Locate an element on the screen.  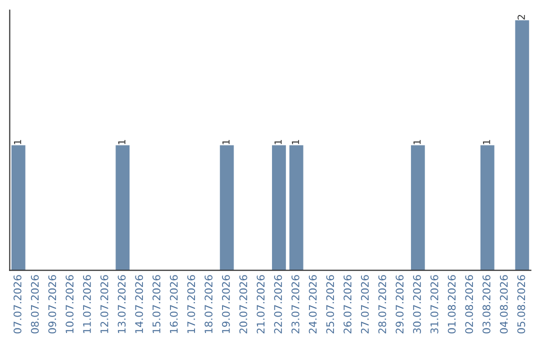
x-tick-label: 13.07.2026 is located at coordinates (122, 304).